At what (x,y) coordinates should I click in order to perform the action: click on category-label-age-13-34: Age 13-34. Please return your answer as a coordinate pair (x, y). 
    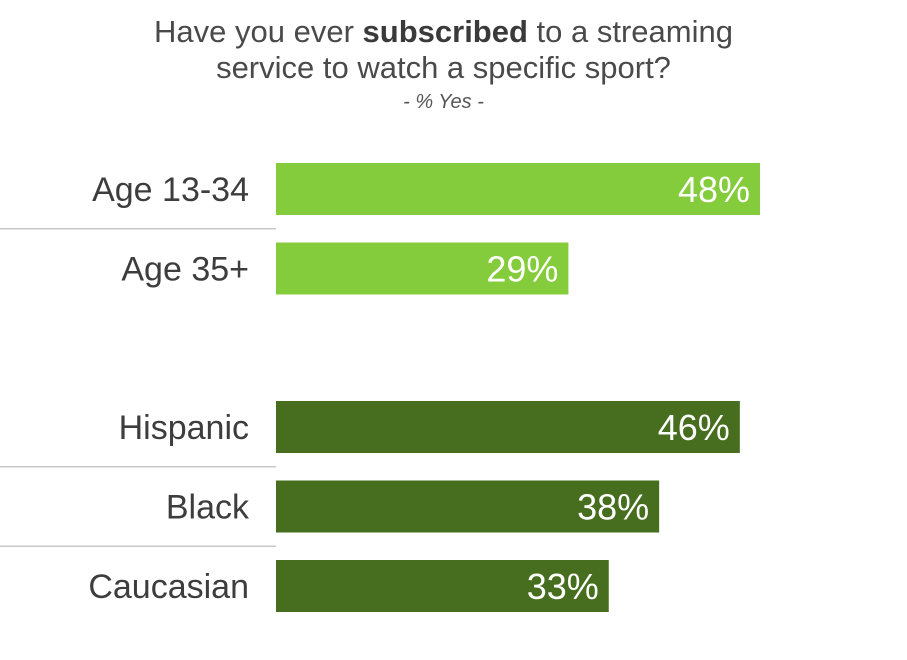
    Looking at the image, I should click on (170, 190).